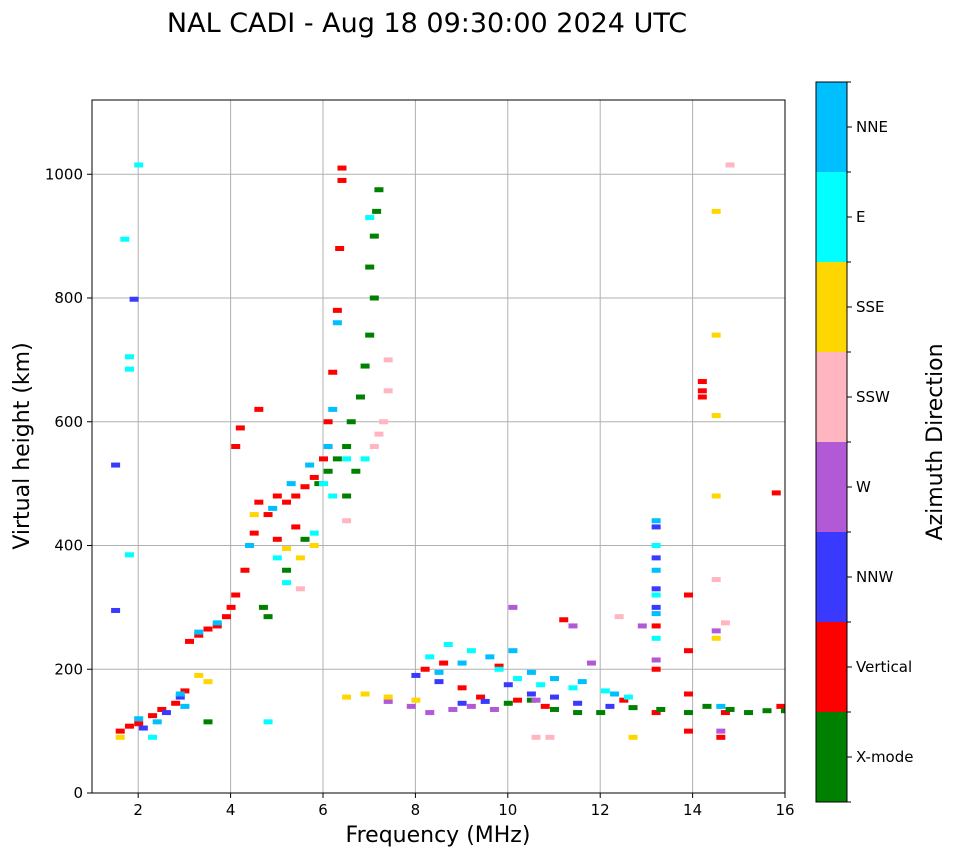  Describe the element at coordinates (438, 835) in the screenshot. I see `x-axis-label: Frequency (MHz)` at that location.